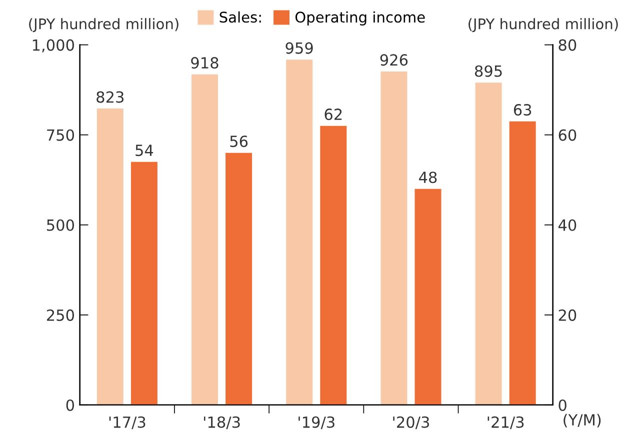 The width and height of the screenshot is (624, 435). I want to click on data-label: 54, so click(145, 150).